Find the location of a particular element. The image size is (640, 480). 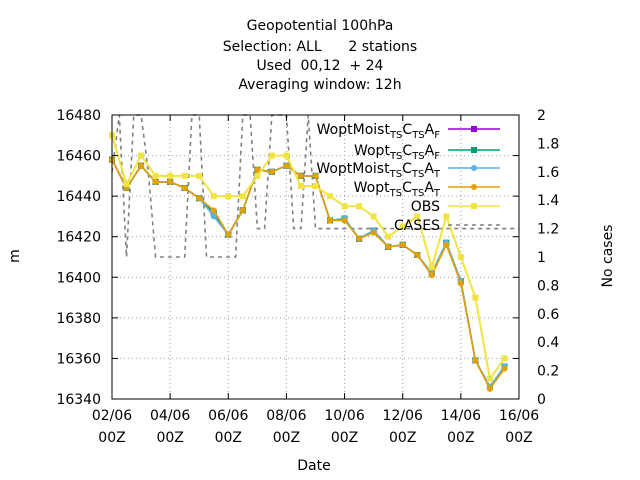

chart-title-line-2: Selection: ALL 2 stations is located at coordinates (320, 47).